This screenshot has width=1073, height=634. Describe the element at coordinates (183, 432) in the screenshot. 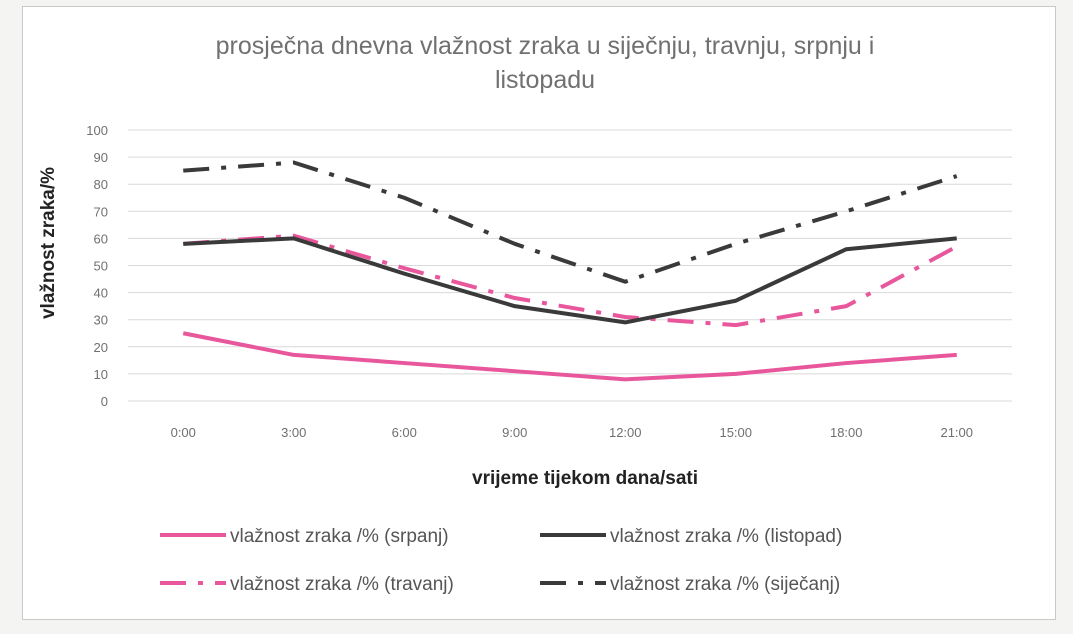

I see `x-tick-label: 0:00` at that location.